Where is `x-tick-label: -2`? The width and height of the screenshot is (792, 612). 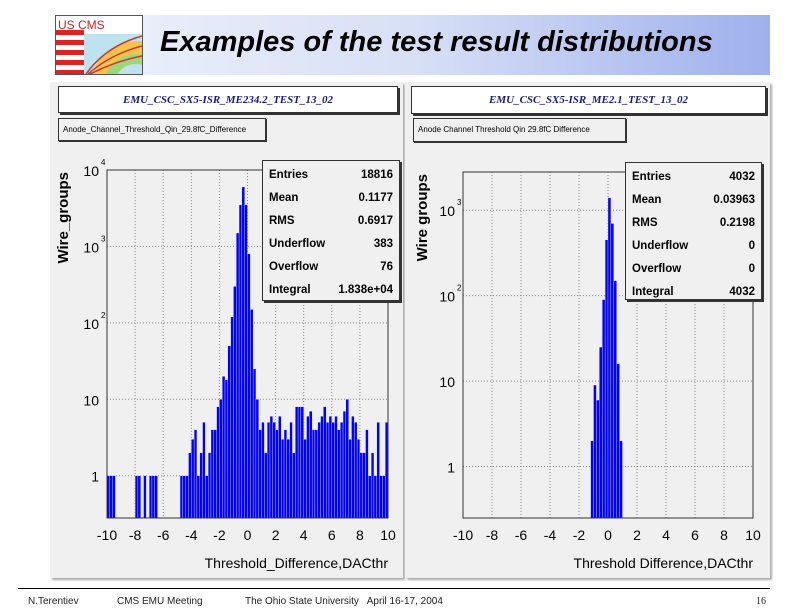
x-tick-label: -2 is located at coordinates (579, 535).